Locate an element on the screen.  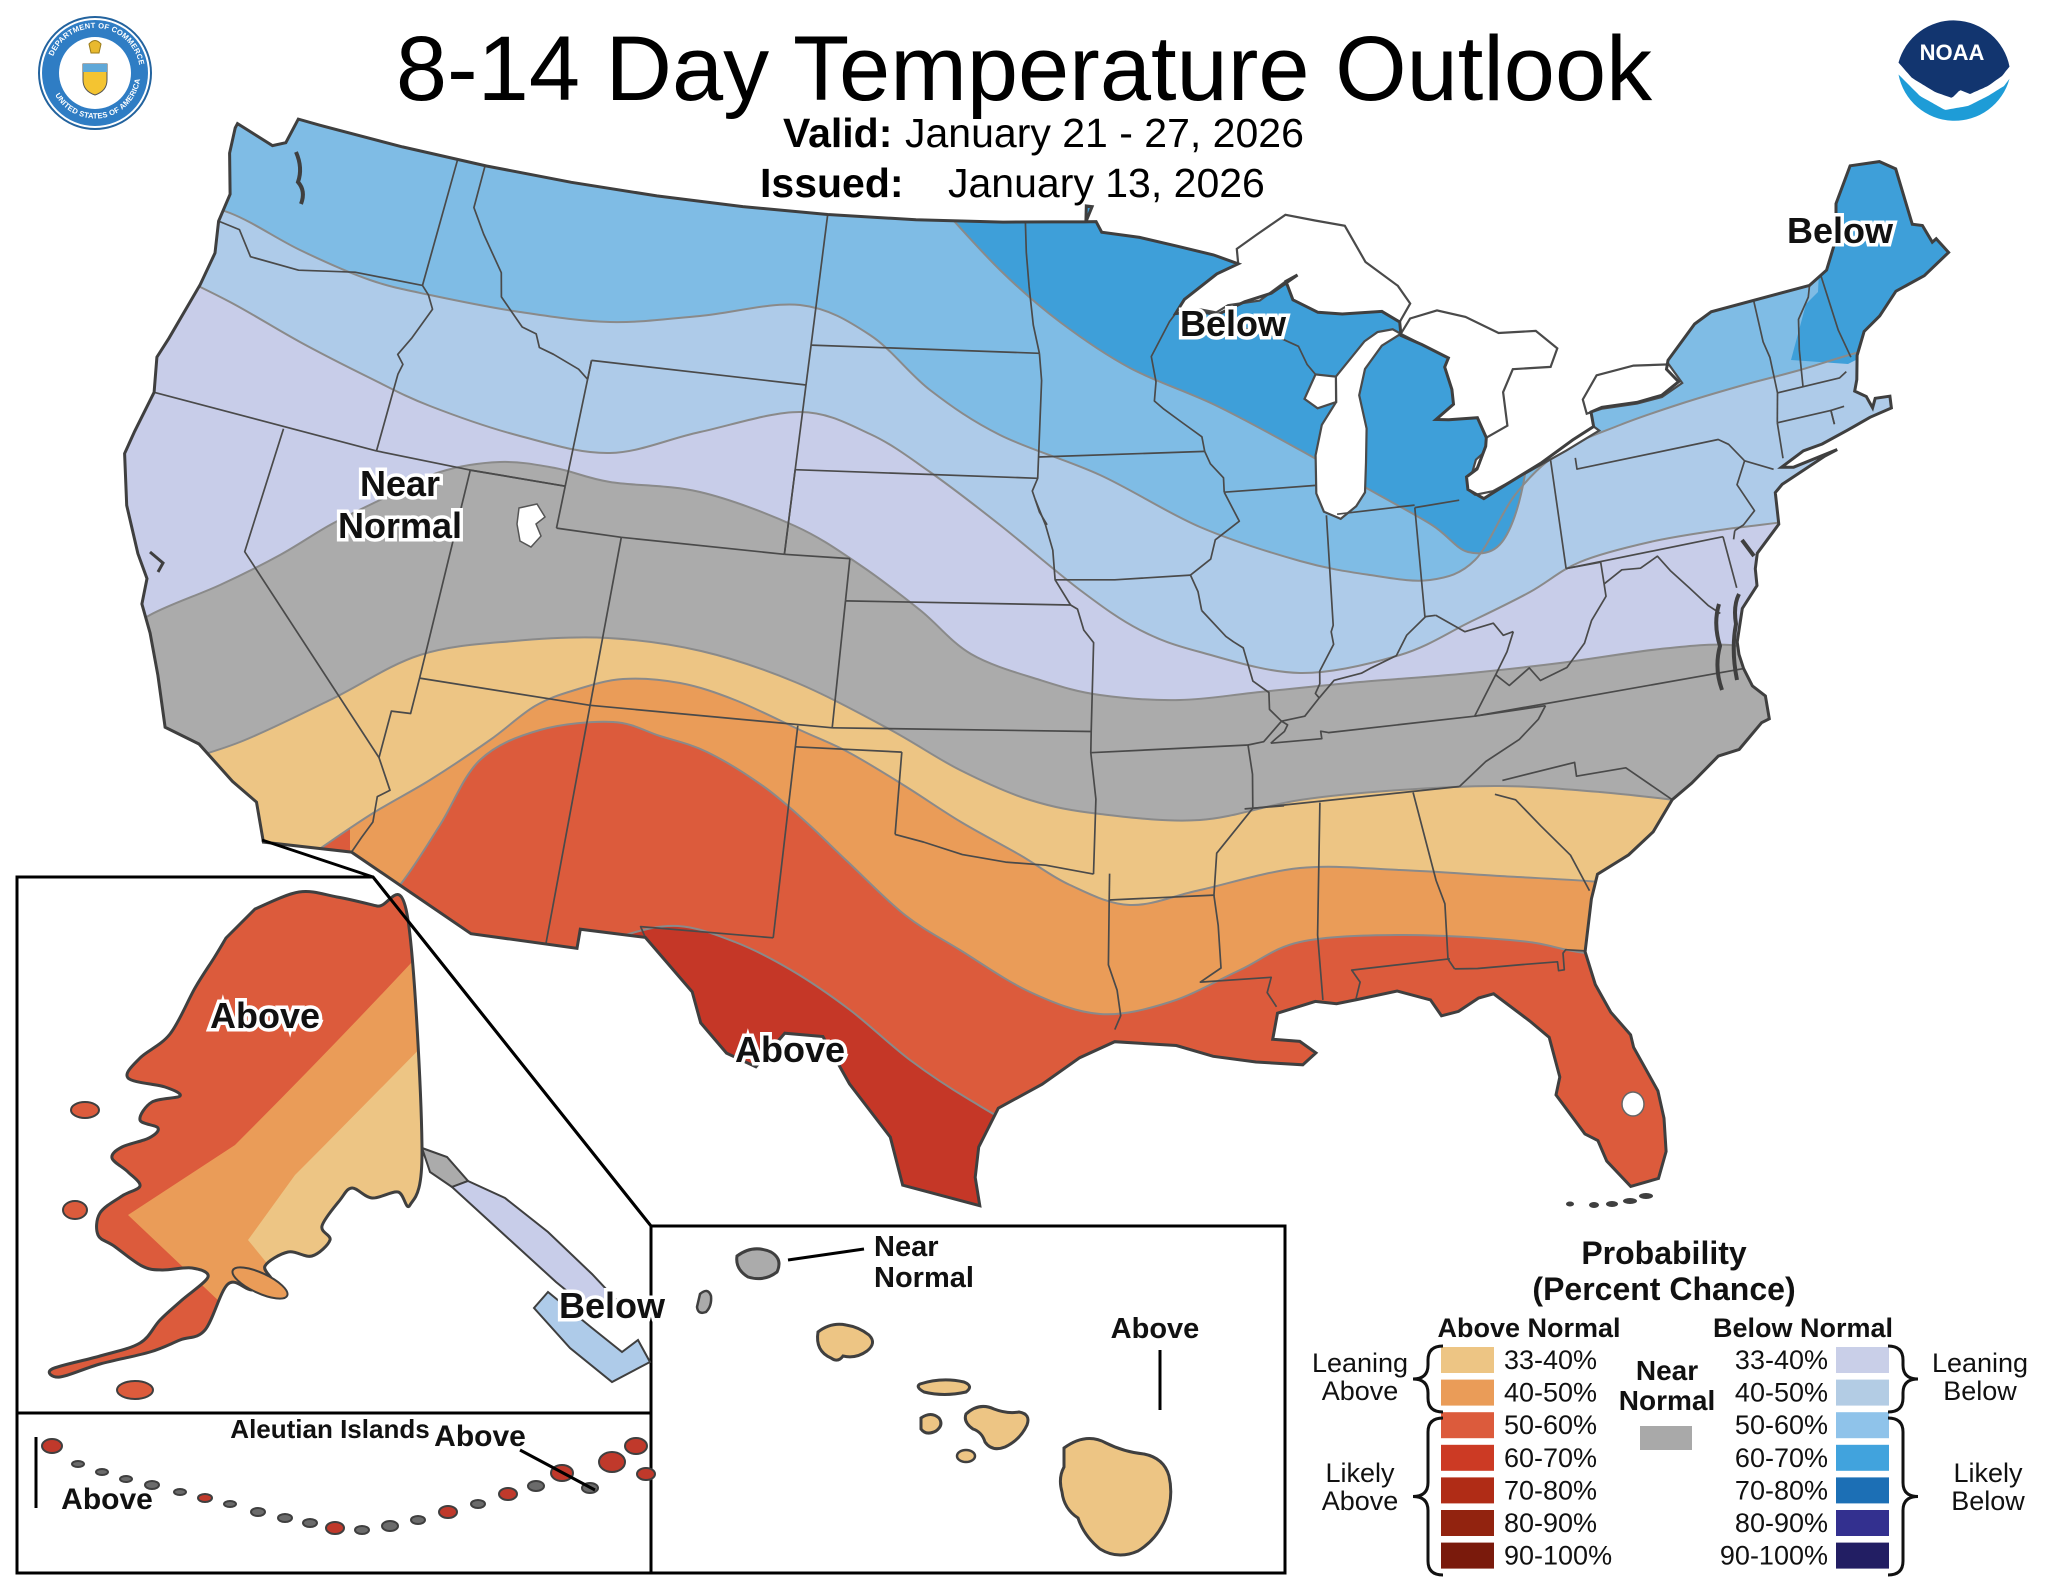
svg-text: 8-14 Day Temperature Outlook is located at coordinates (1024, 69).